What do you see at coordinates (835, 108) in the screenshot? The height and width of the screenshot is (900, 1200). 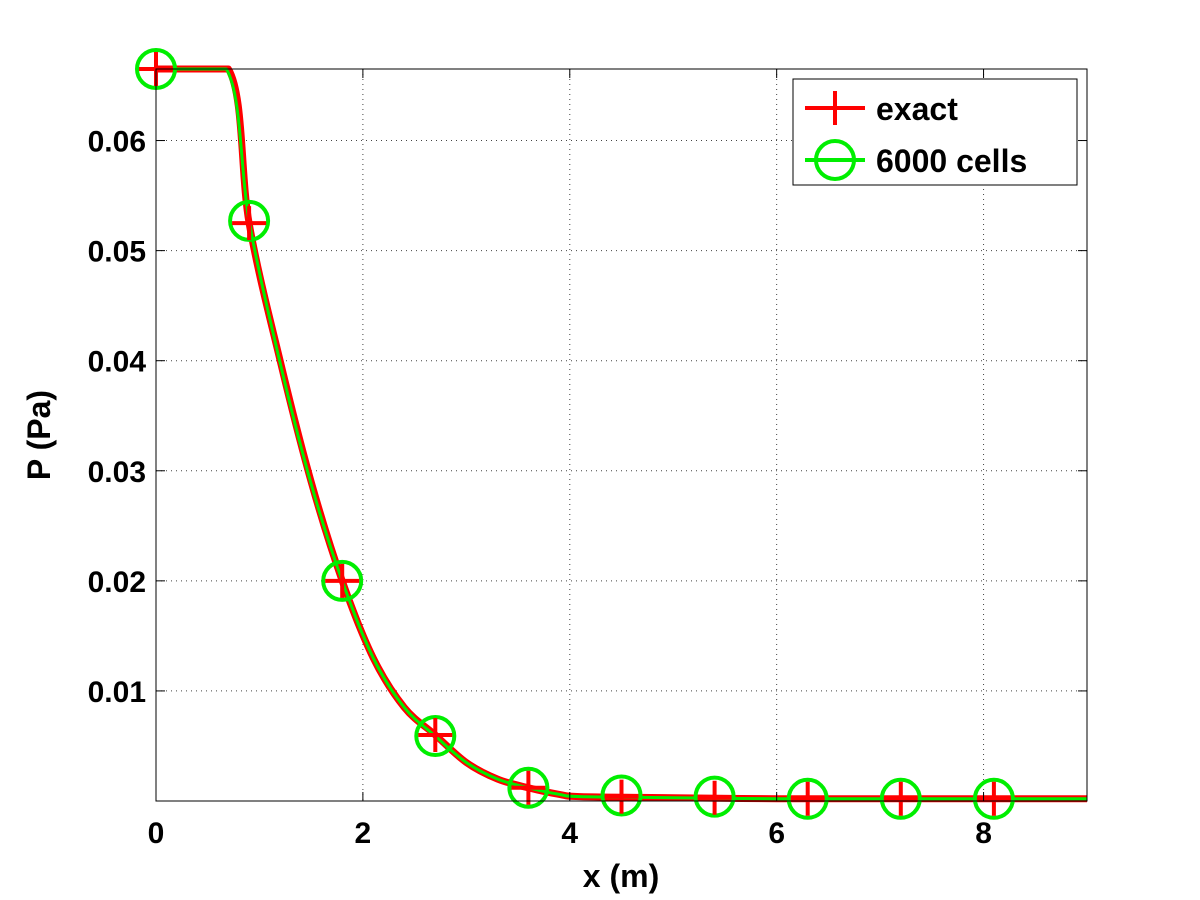 I see `legend-marker-plus-icon` at bounding box center [835, 108].